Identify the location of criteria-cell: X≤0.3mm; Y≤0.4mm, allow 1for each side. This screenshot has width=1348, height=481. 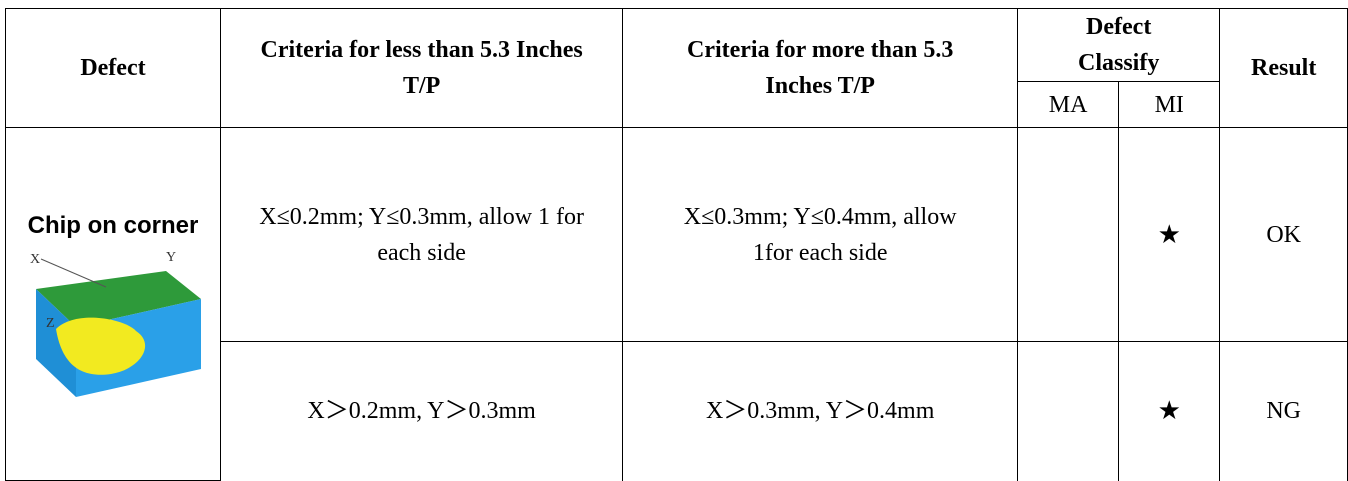
(820, 234).